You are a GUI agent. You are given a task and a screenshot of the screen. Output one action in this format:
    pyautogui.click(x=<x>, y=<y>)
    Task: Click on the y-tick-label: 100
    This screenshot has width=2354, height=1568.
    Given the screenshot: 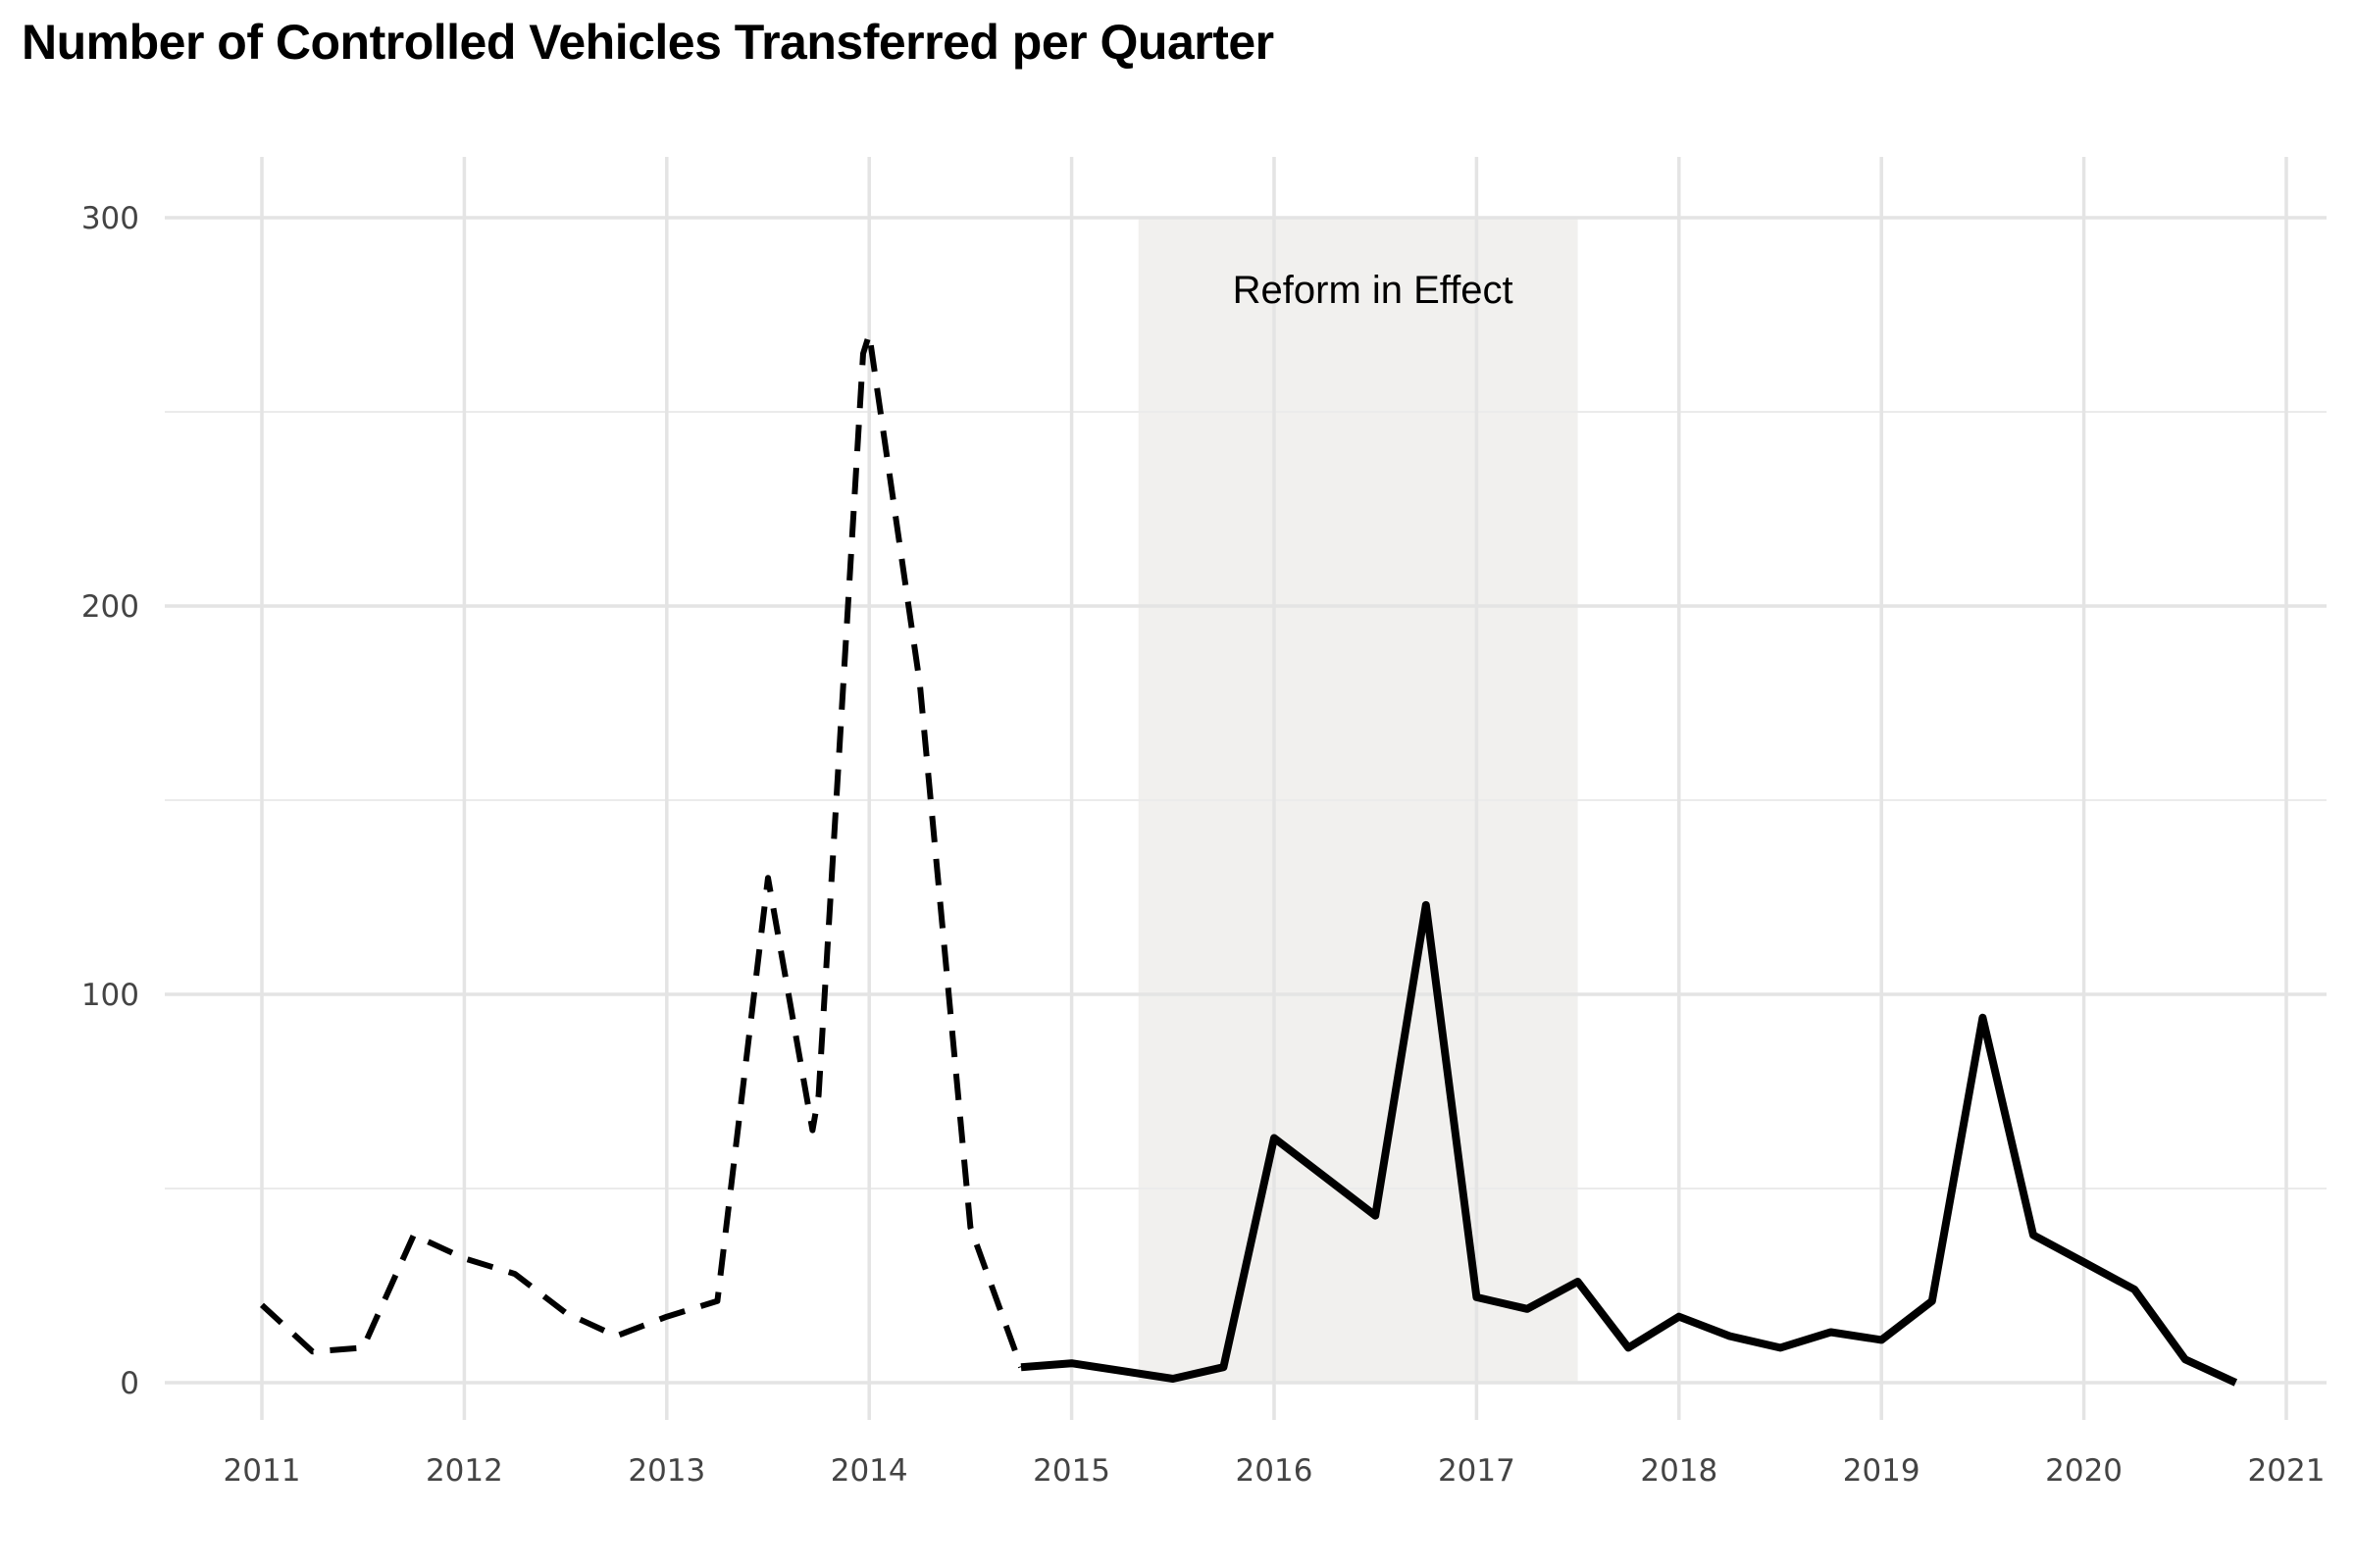 What is the action you would take?
    pyautogui.click(x=110, y=995)
    